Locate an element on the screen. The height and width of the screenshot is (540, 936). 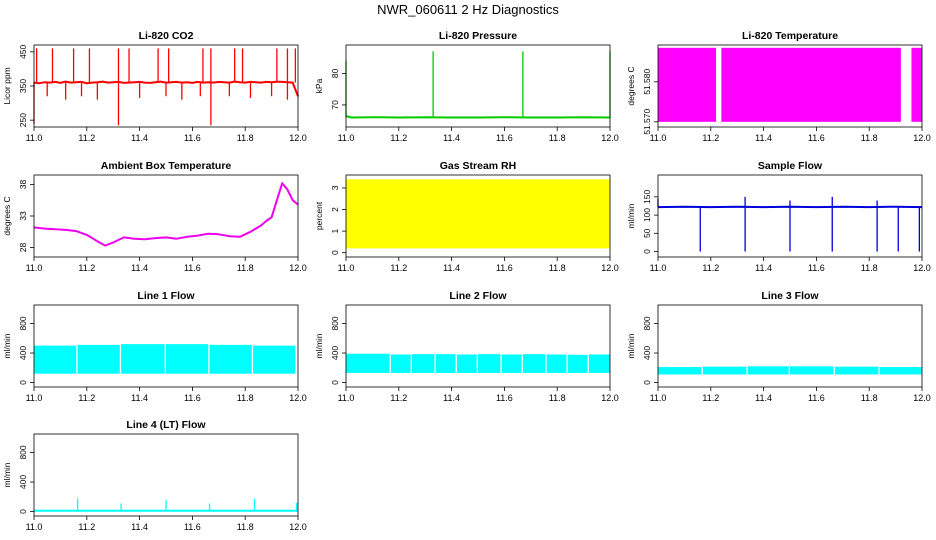
y-axis-label: kPa is located at coordinates (319, 85).